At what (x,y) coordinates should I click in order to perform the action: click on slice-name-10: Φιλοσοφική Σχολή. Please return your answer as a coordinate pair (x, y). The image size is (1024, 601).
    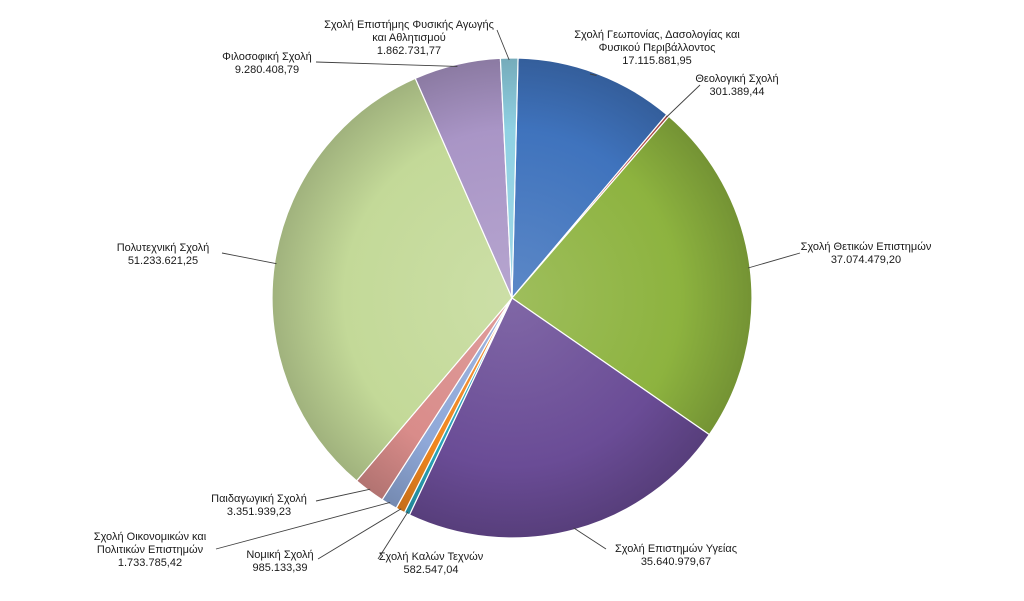
    Looking at the image, I should click on (267, 57).